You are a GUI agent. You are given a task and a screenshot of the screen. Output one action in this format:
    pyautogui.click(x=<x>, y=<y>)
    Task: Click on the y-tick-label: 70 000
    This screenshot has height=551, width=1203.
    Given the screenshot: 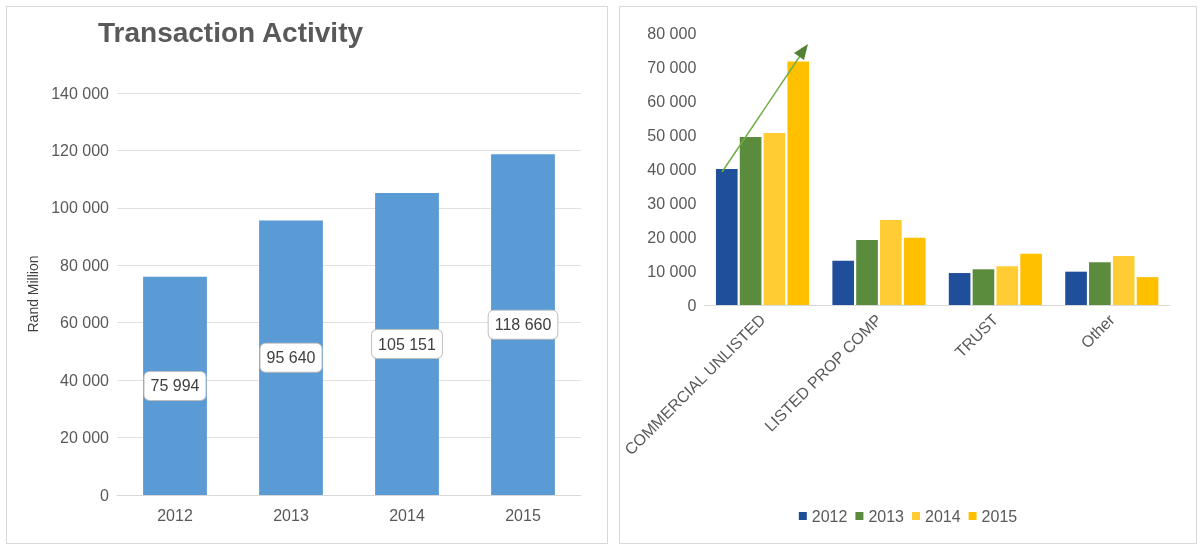 What is the action you would take?
    pyautogui.click(x=672, y=67)
    